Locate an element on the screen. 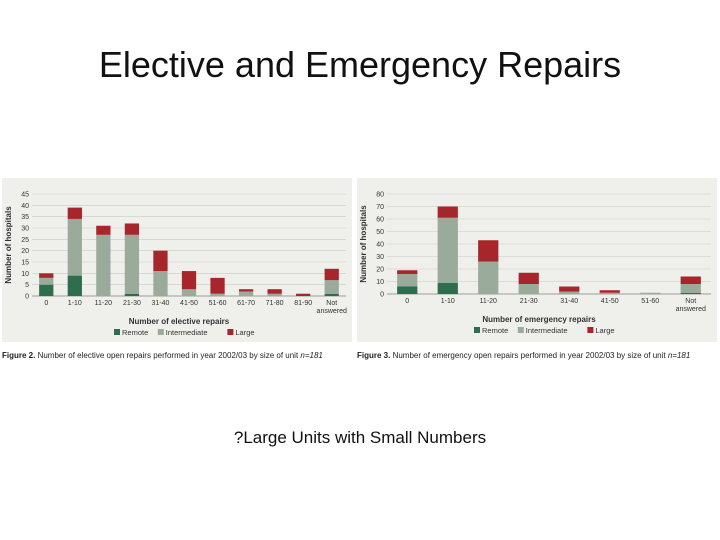  x-tick-label: 61-70 is located at coordinates (246, 303).